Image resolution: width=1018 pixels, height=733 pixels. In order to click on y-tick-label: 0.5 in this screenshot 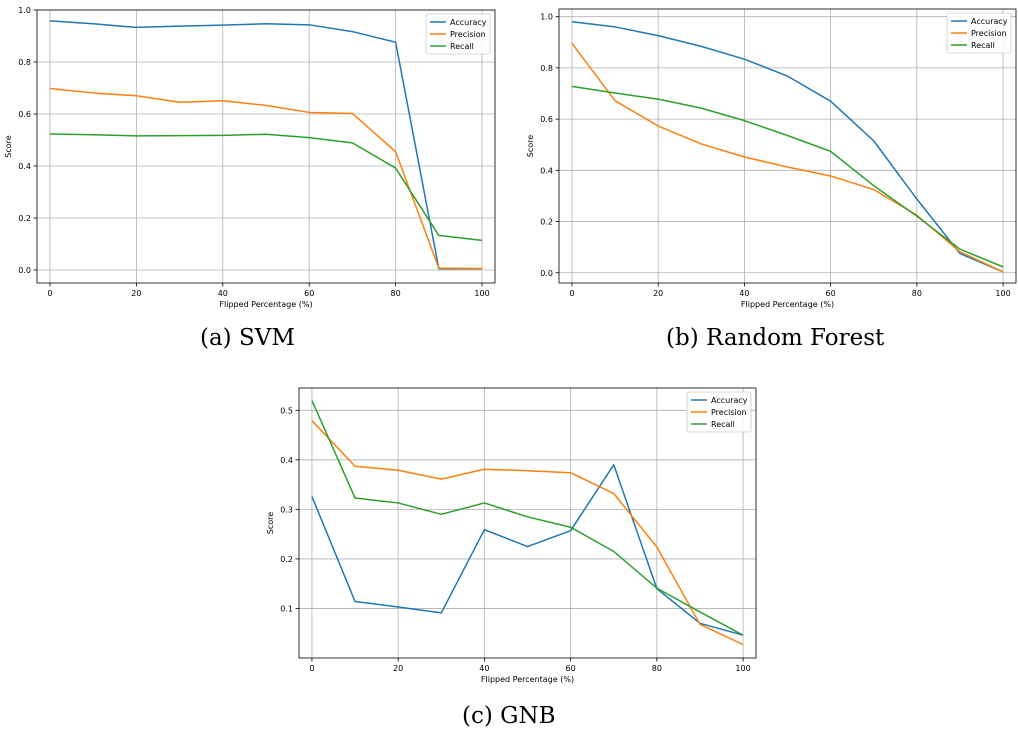, I will do `click(286, 410)`.